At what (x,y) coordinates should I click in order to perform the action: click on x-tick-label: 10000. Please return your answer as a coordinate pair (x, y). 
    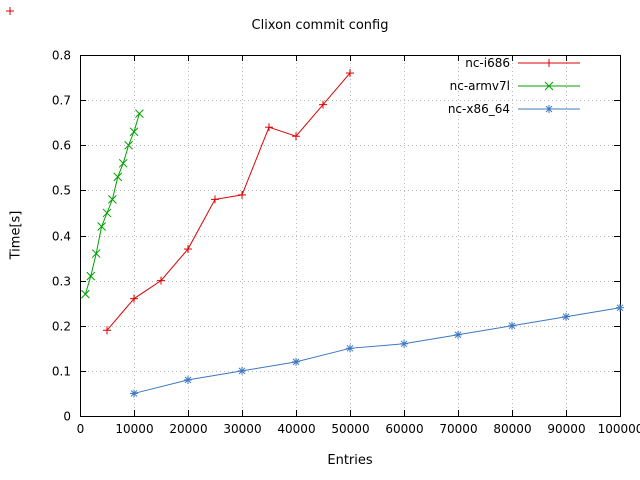
    Looking at the image, I should click on (134, 429).